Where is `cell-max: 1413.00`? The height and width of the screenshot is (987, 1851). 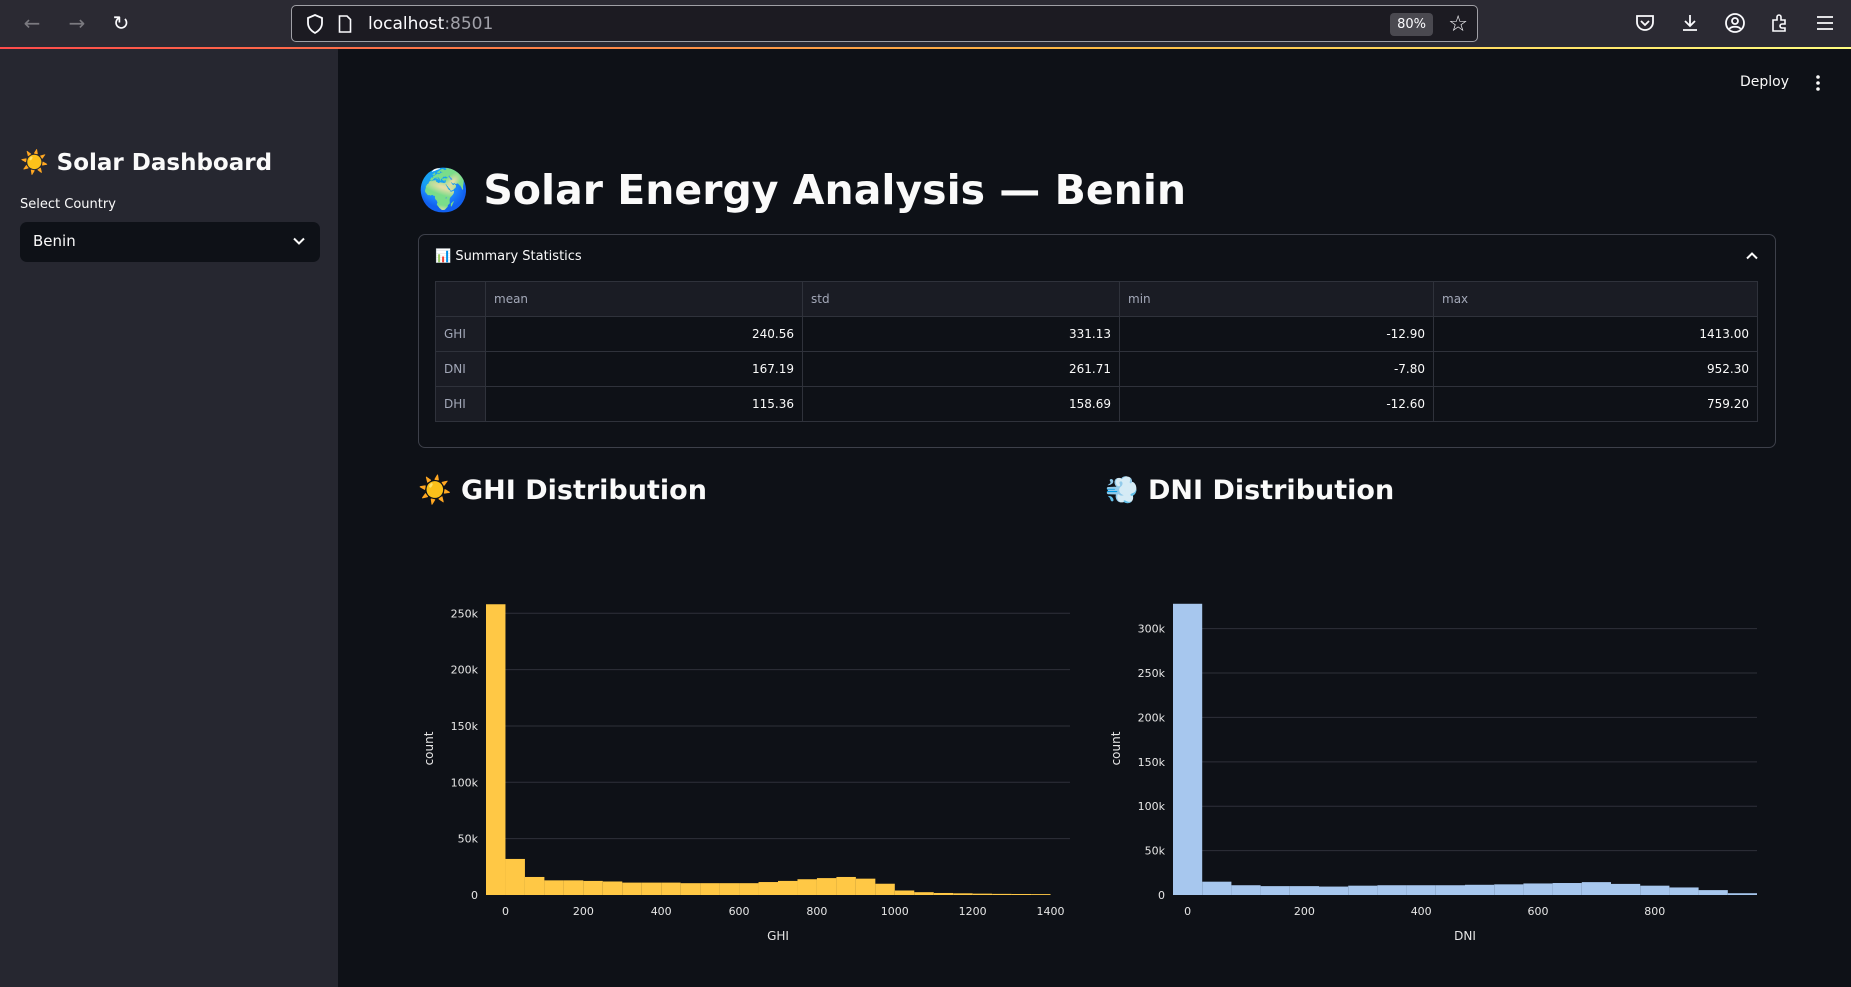
cell-max: 1413.00 is located at coordinates (1595, 334).